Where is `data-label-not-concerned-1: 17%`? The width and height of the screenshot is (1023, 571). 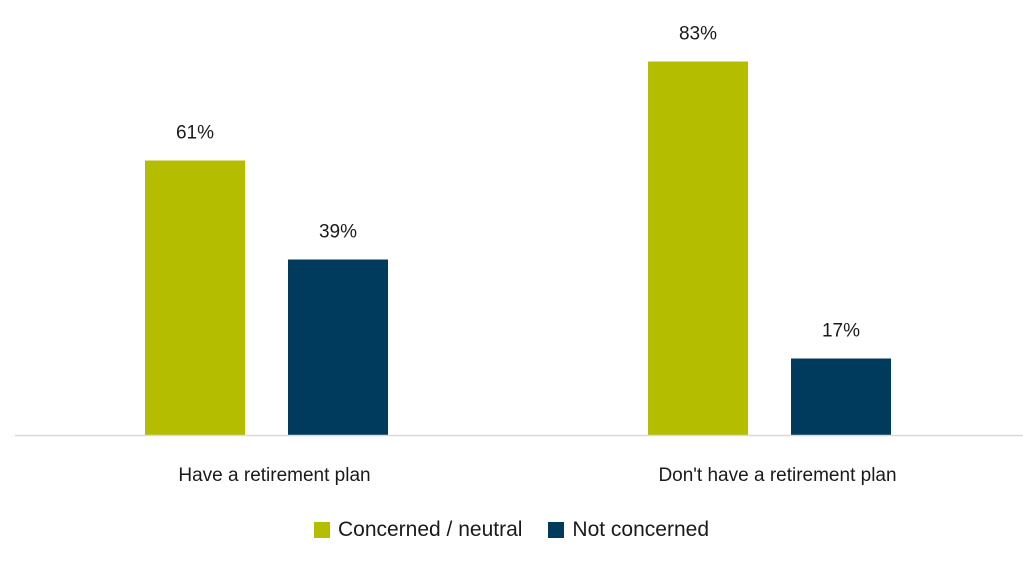
data-label-not-concerned-1: 17% is located at coordinates (841, 331).